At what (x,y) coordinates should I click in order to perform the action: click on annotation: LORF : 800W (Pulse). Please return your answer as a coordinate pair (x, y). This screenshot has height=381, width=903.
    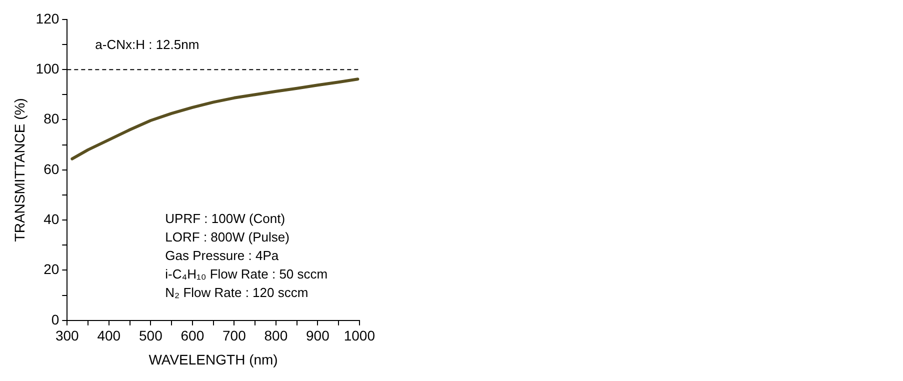
    Looking at the image, I should click on (227, 236).